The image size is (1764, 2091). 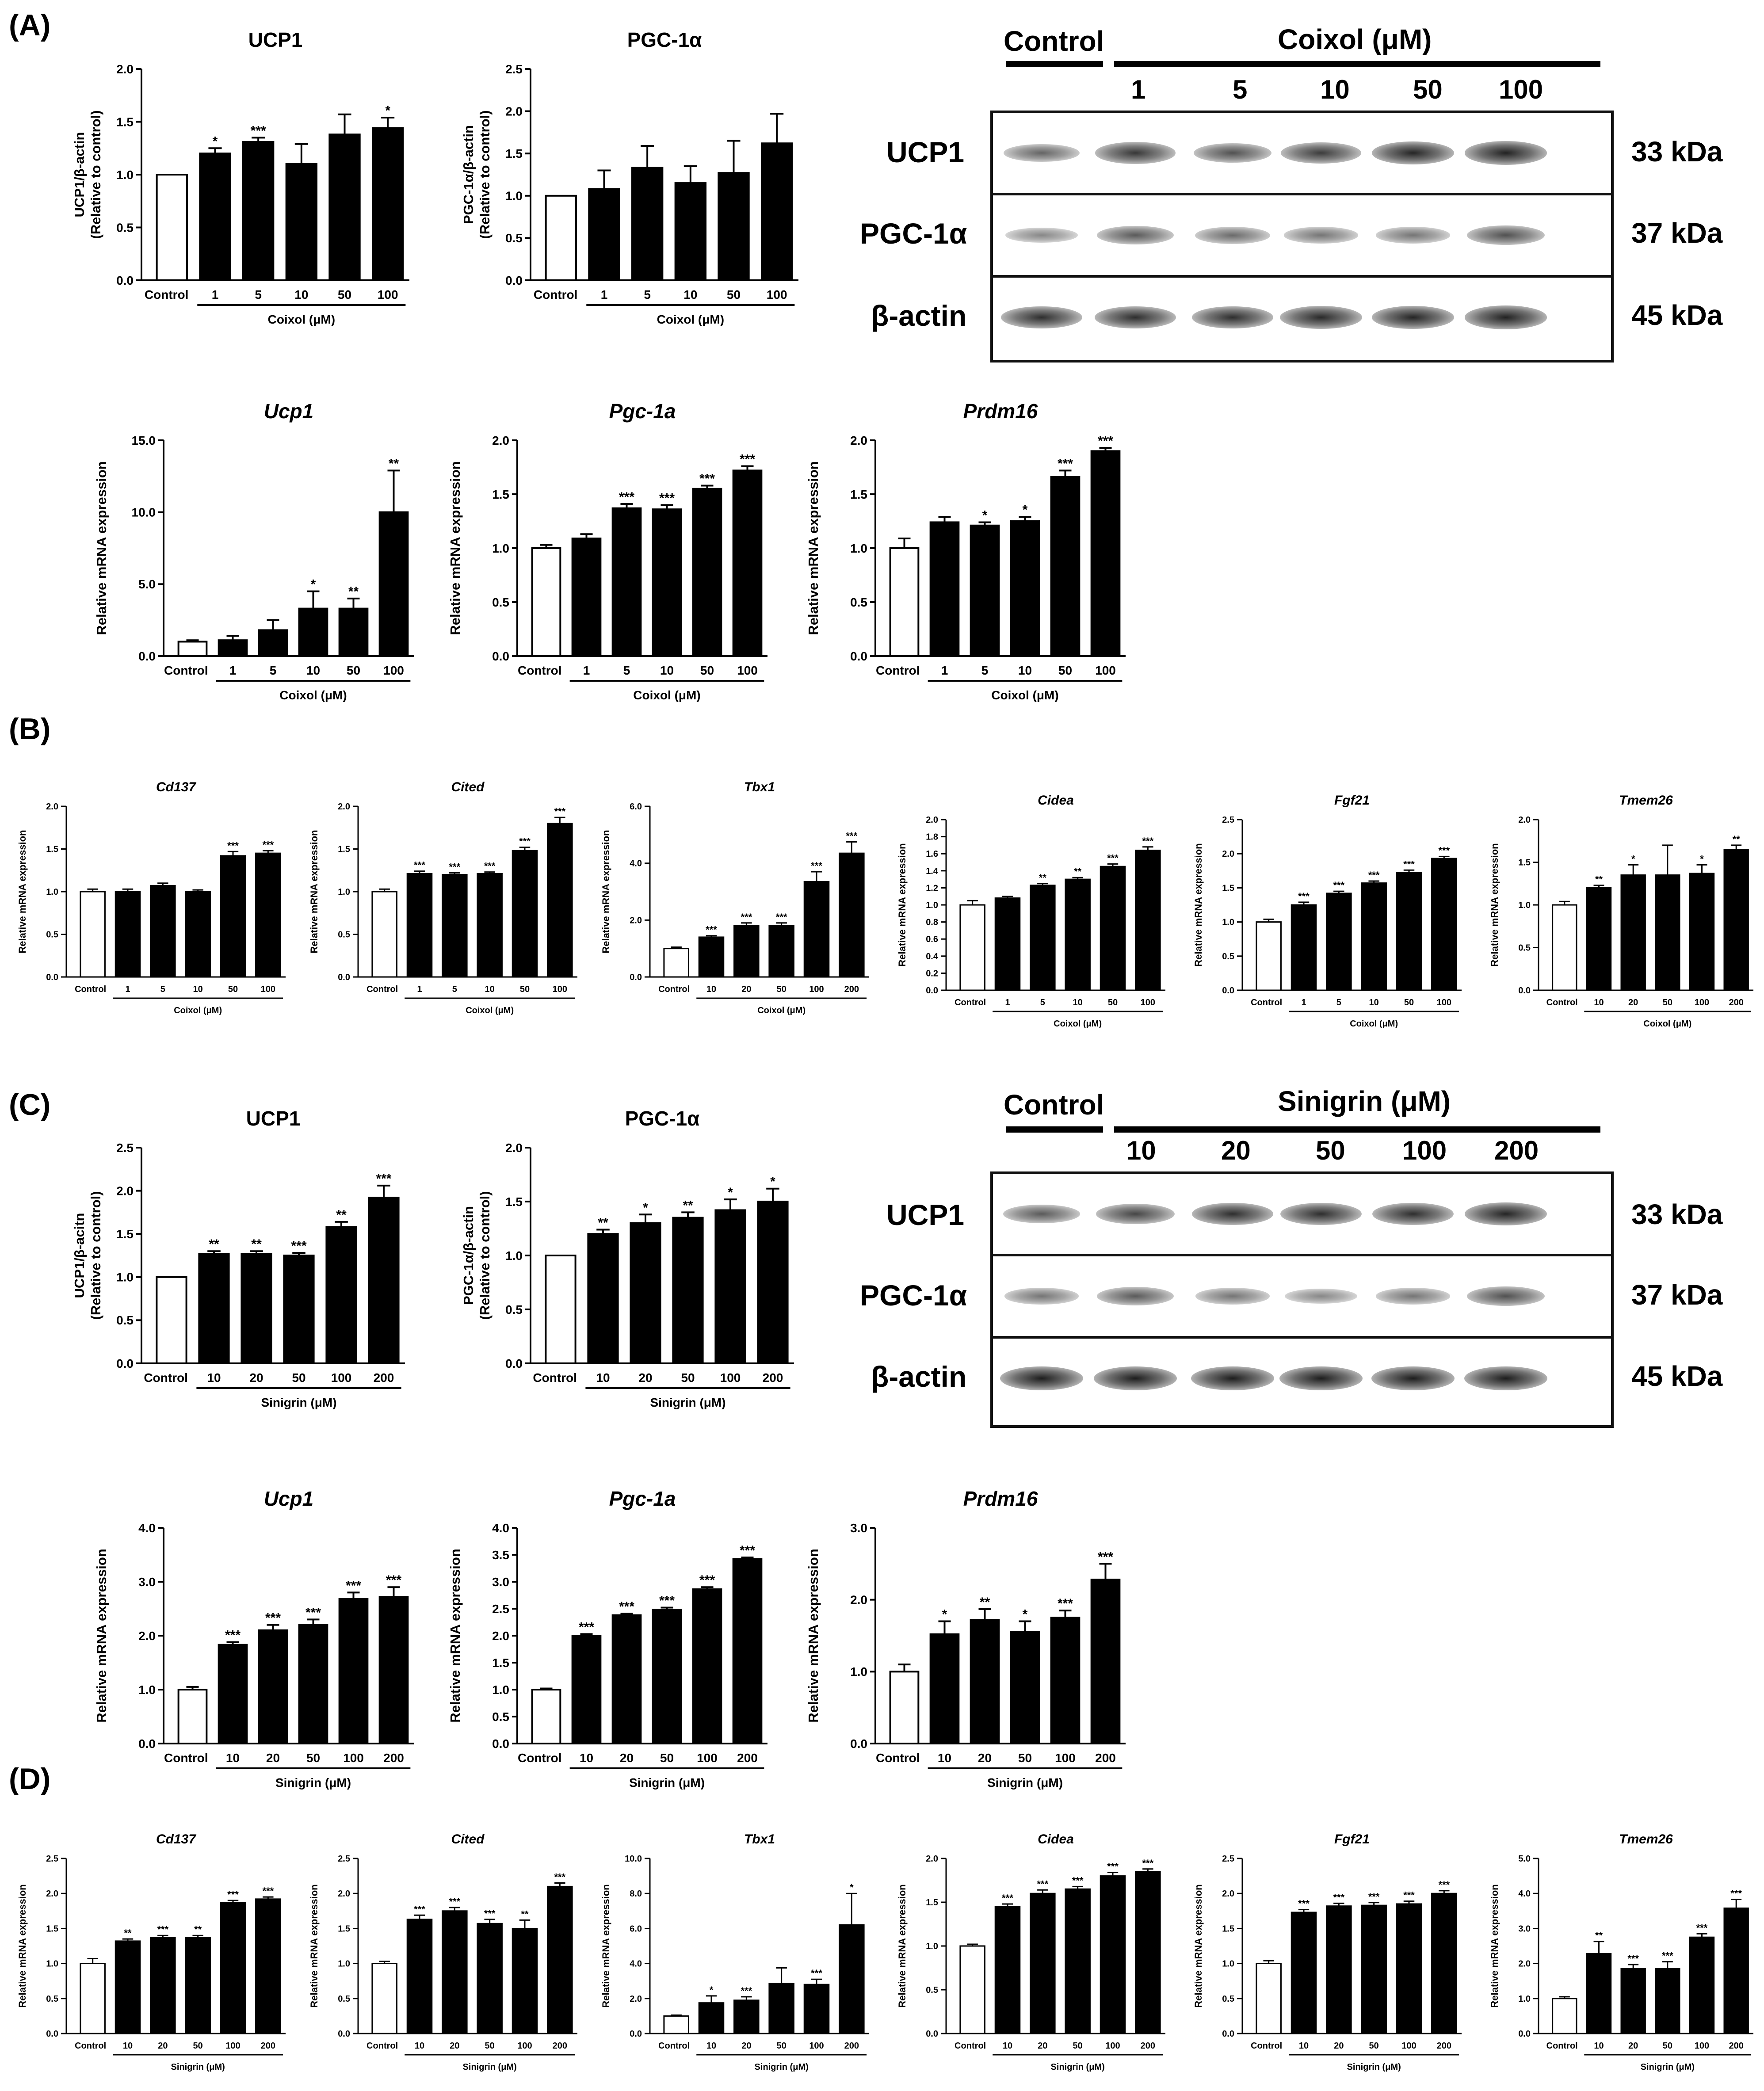 I want to click on x-tick-label: 100, so click(x=268, y=989).